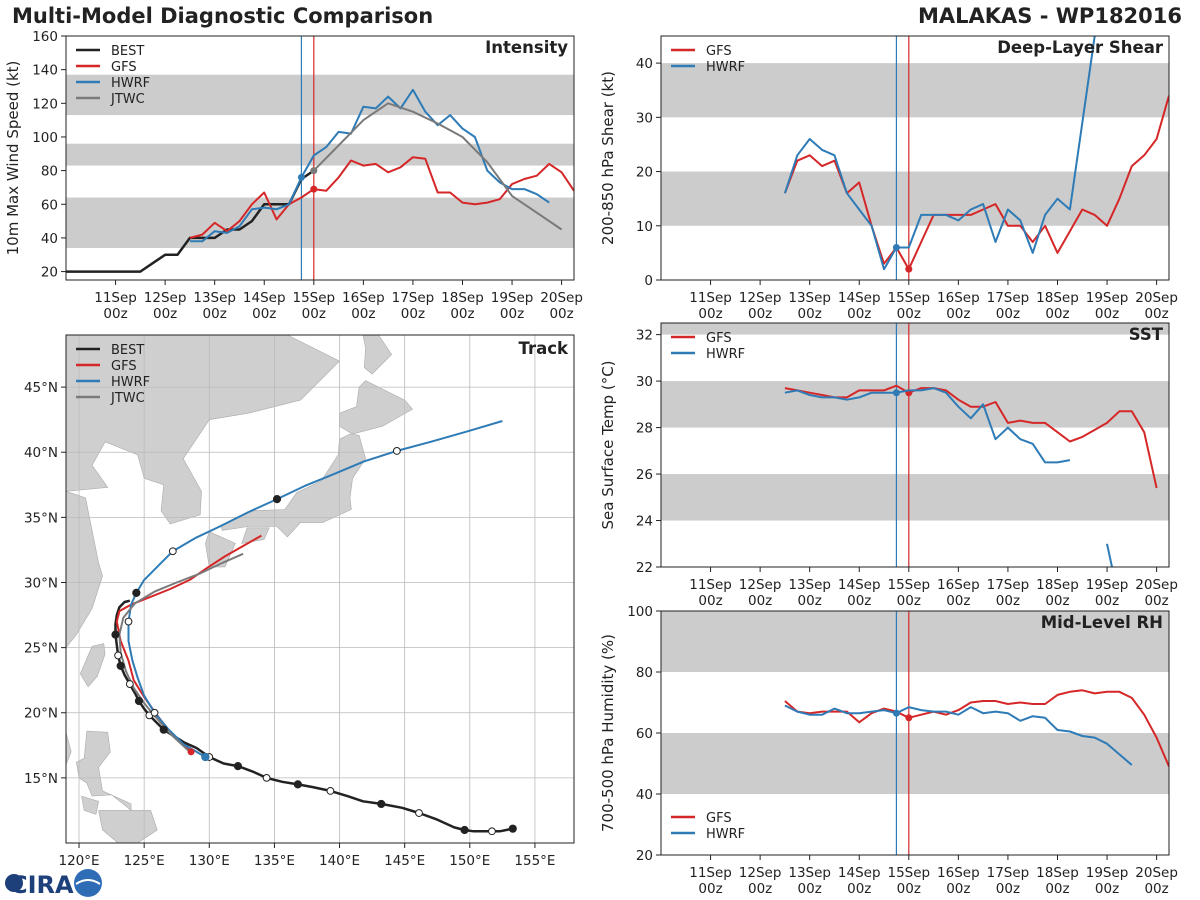 This screenshot has height=900, width=1200. What do you see at coordinates (1008, 585) in the screenshot?
I see `sst-xtick-date: 17Sep` at bounding box center [1008, 585].